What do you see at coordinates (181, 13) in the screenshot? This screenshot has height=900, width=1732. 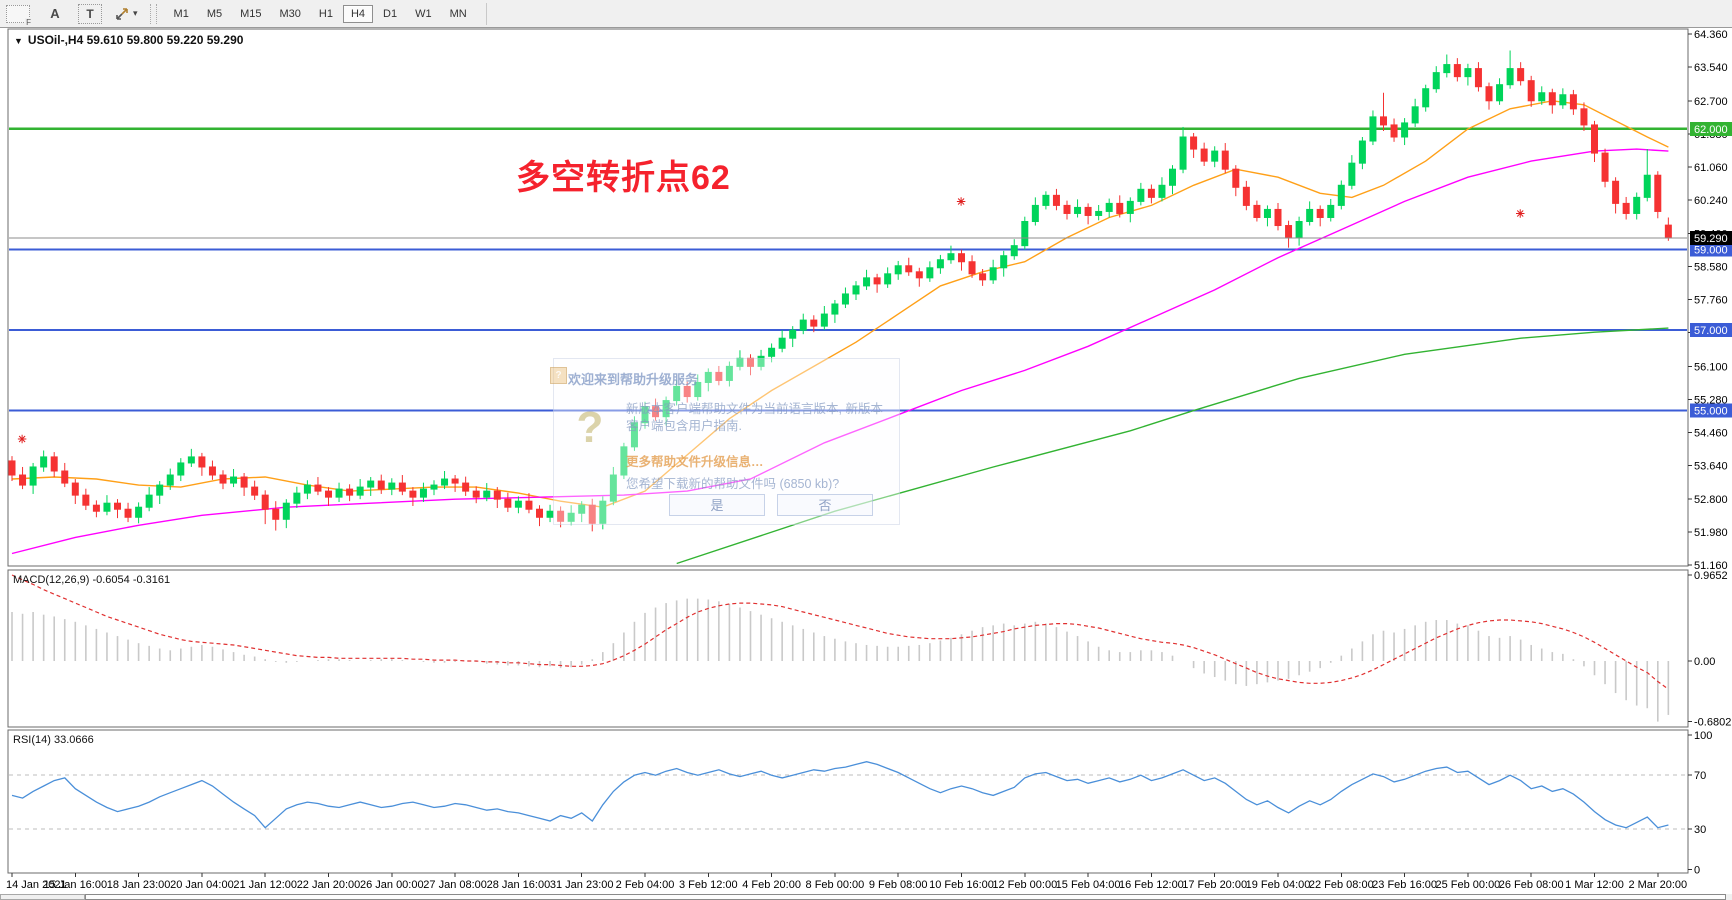 I see `tf-button-M1: M1` at bounding box center [181, 13].